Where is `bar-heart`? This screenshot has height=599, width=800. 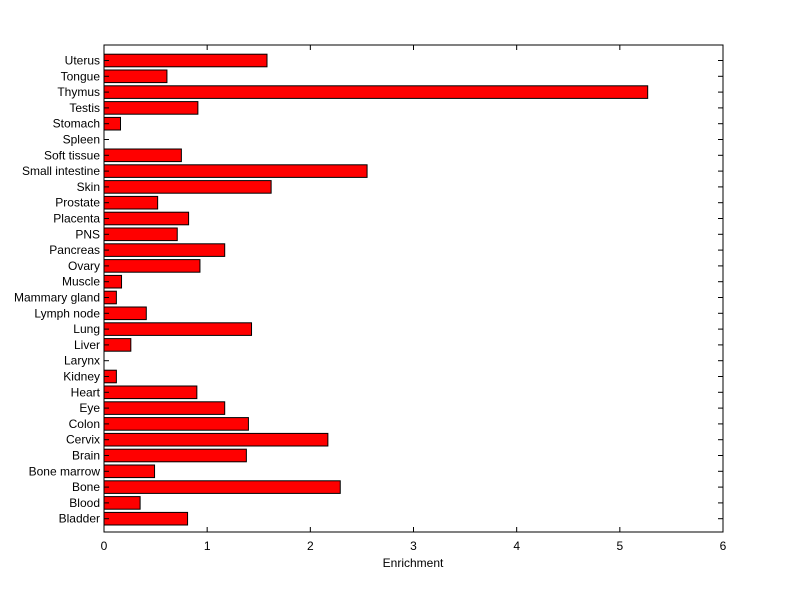
bar-heart is located at coordinates (150, 392).